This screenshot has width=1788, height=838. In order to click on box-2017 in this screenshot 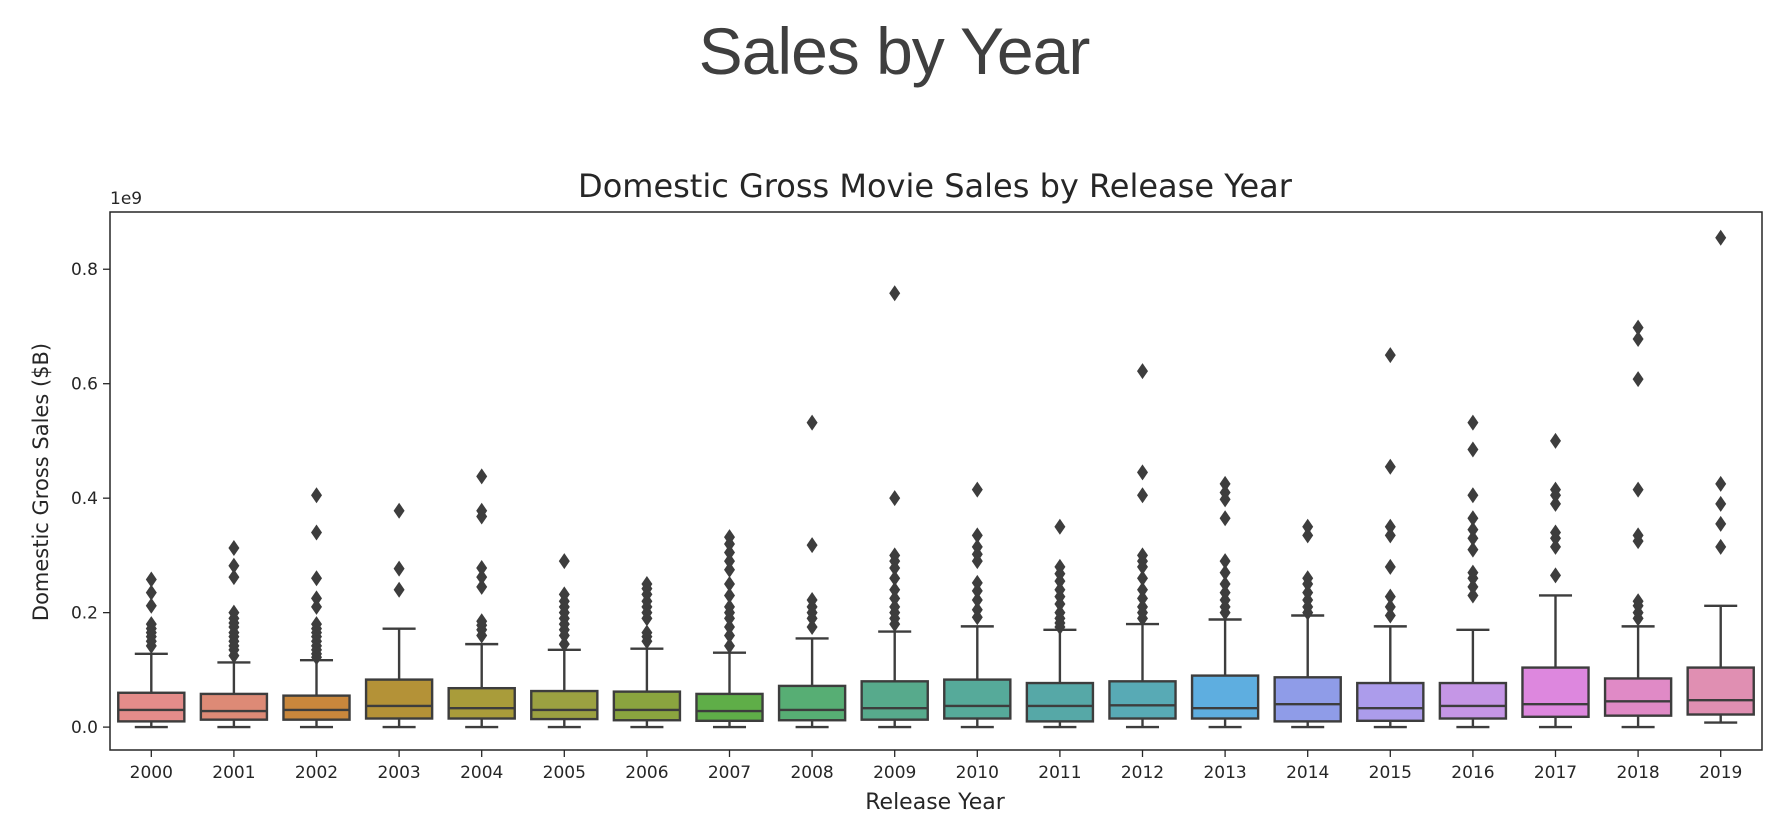, I will do `click(1555, 692)`.